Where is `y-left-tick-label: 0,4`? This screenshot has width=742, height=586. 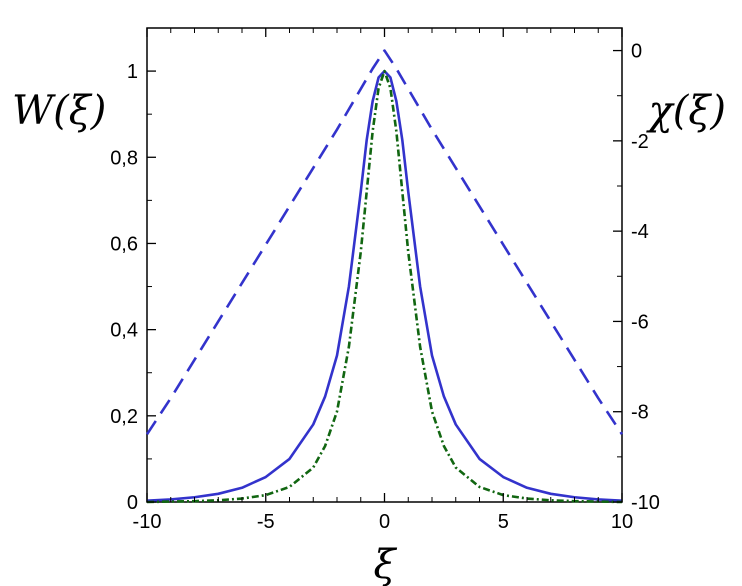
y-left-tick-label: 0,4 is located at coordinates (124, 331).